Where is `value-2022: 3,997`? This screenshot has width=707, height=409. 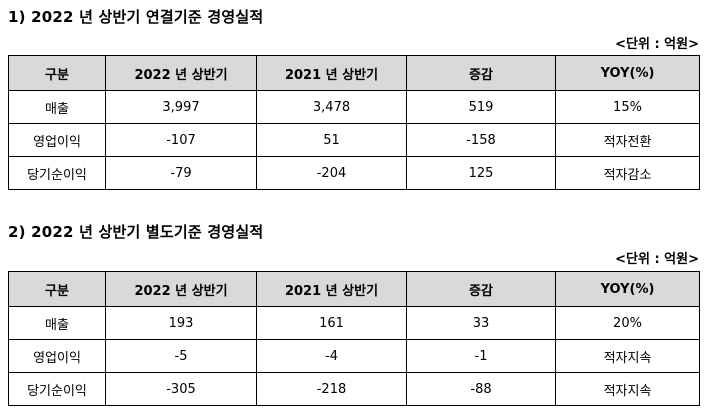 value-2022: 3,997 is located at coordinates (181, 107).